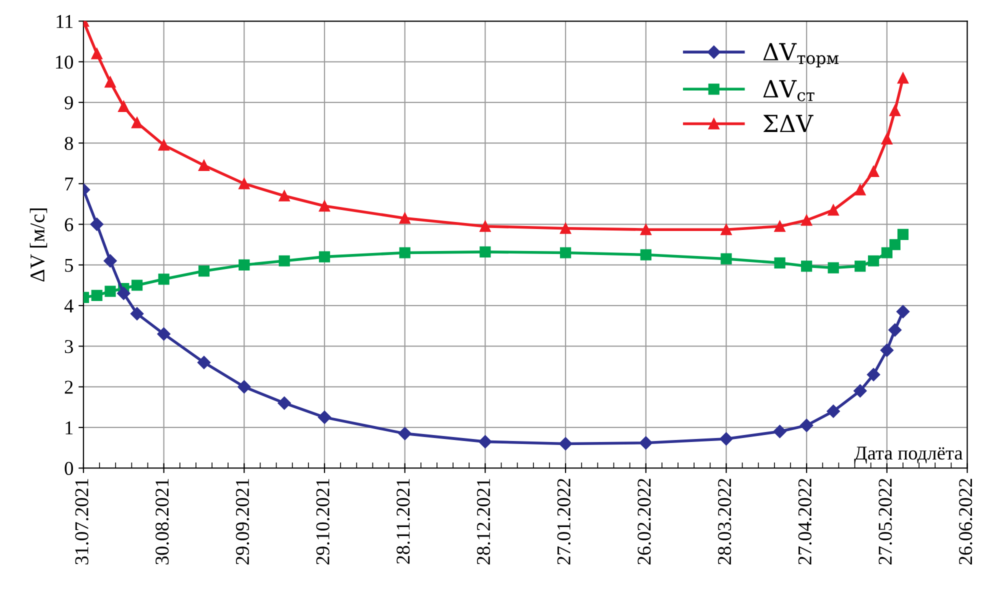 Image resolution: width=982 pixels, height=604 pixels. I want to click on y-axis-title: ΔV [м/с], so click(39, 245).